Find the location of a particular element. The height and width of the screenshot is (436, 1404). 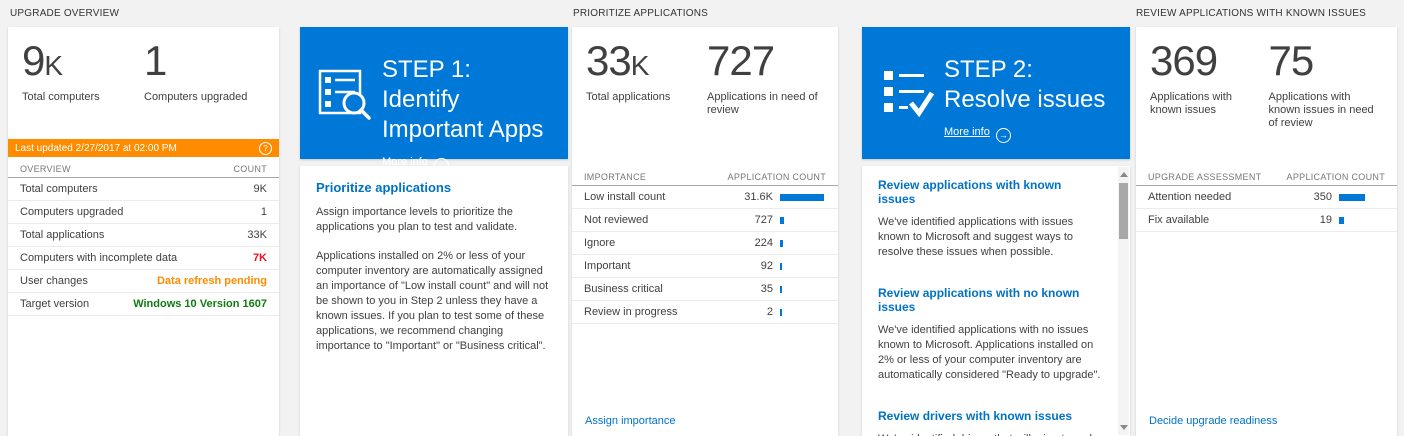

stat-label: Total applications is located at coordinates (628, 97).